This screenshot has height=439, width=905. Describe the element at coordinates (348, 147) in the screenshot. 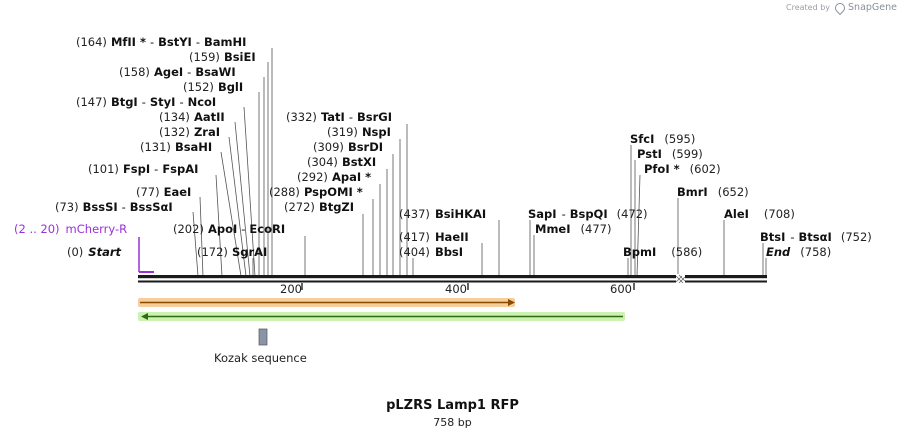

I see `site-label-309: (309) BsrDI` at that location.